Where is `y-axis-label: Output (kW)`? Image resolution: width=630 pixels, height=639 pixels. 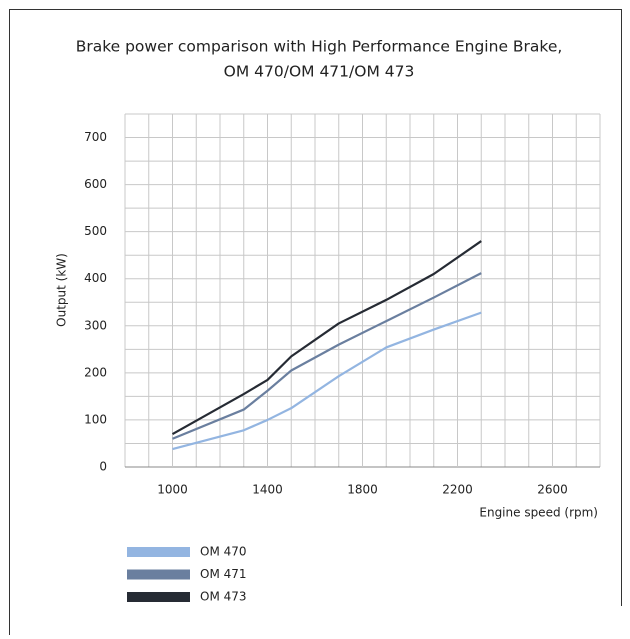 y-axis-label: Output (kW) is located at coordinates (62, 290).